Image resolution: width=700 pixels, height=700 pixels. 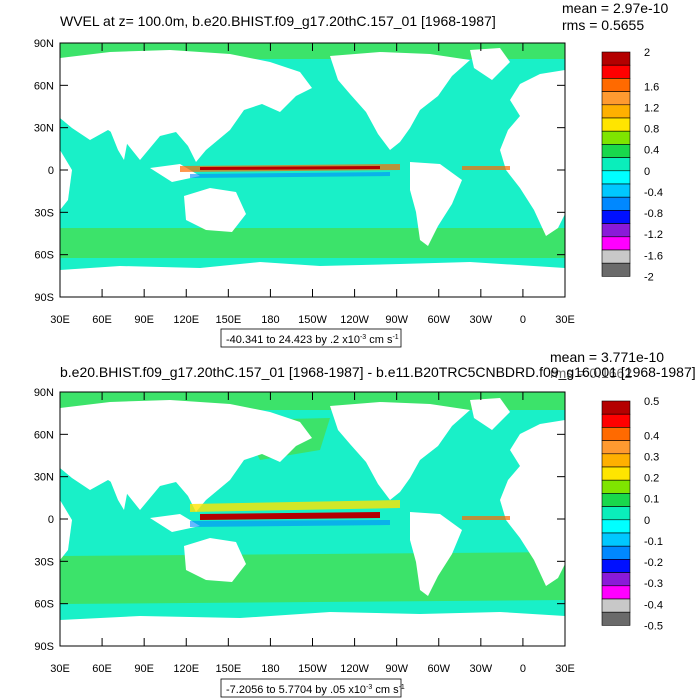 I want to click on colorbar-label: -0.8, so click(x=653, y=214).